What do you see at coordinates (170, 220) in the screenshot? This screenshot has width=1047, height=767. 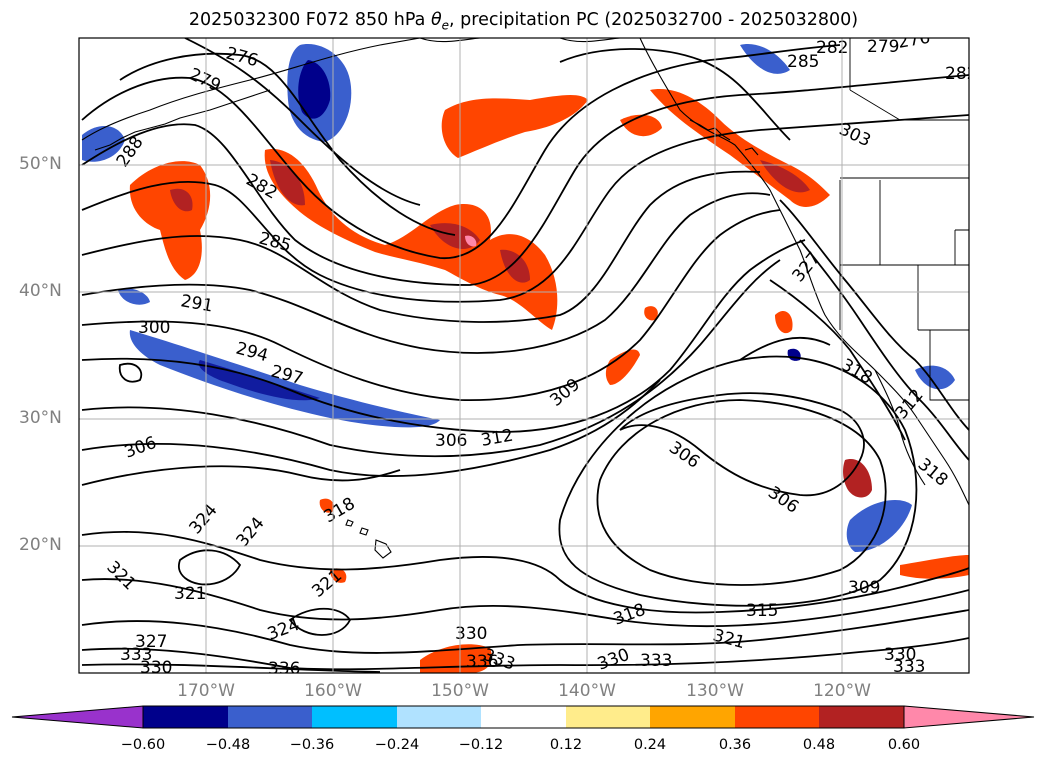 I see `precip-pos-western` at bounding box center [170, 220].